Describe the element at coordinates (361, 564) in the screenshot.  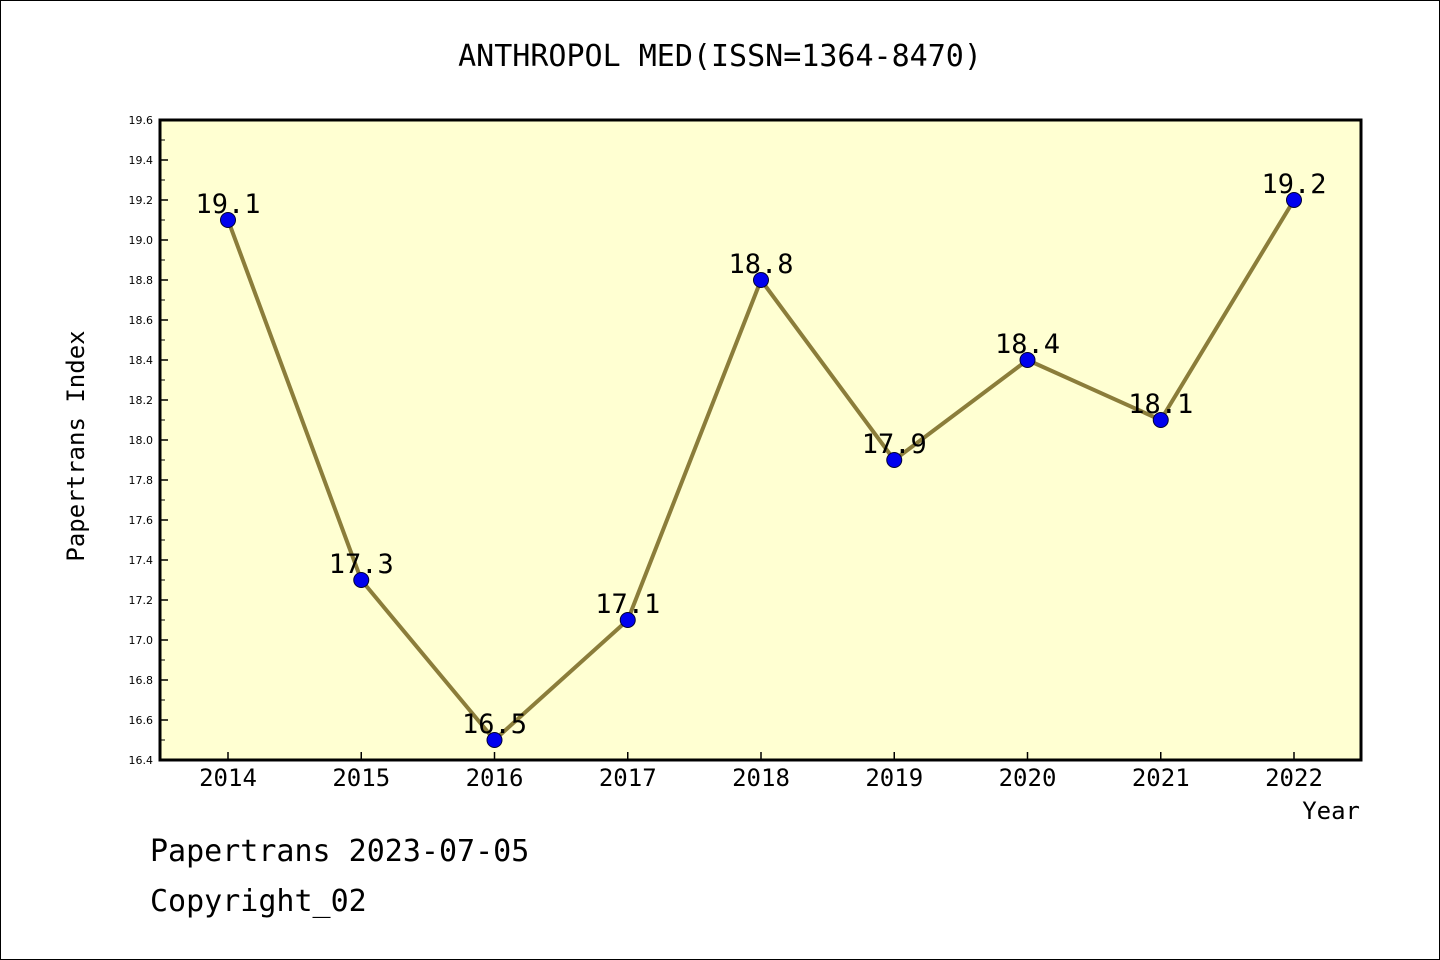
I see `data-label: 17.3` at that location.